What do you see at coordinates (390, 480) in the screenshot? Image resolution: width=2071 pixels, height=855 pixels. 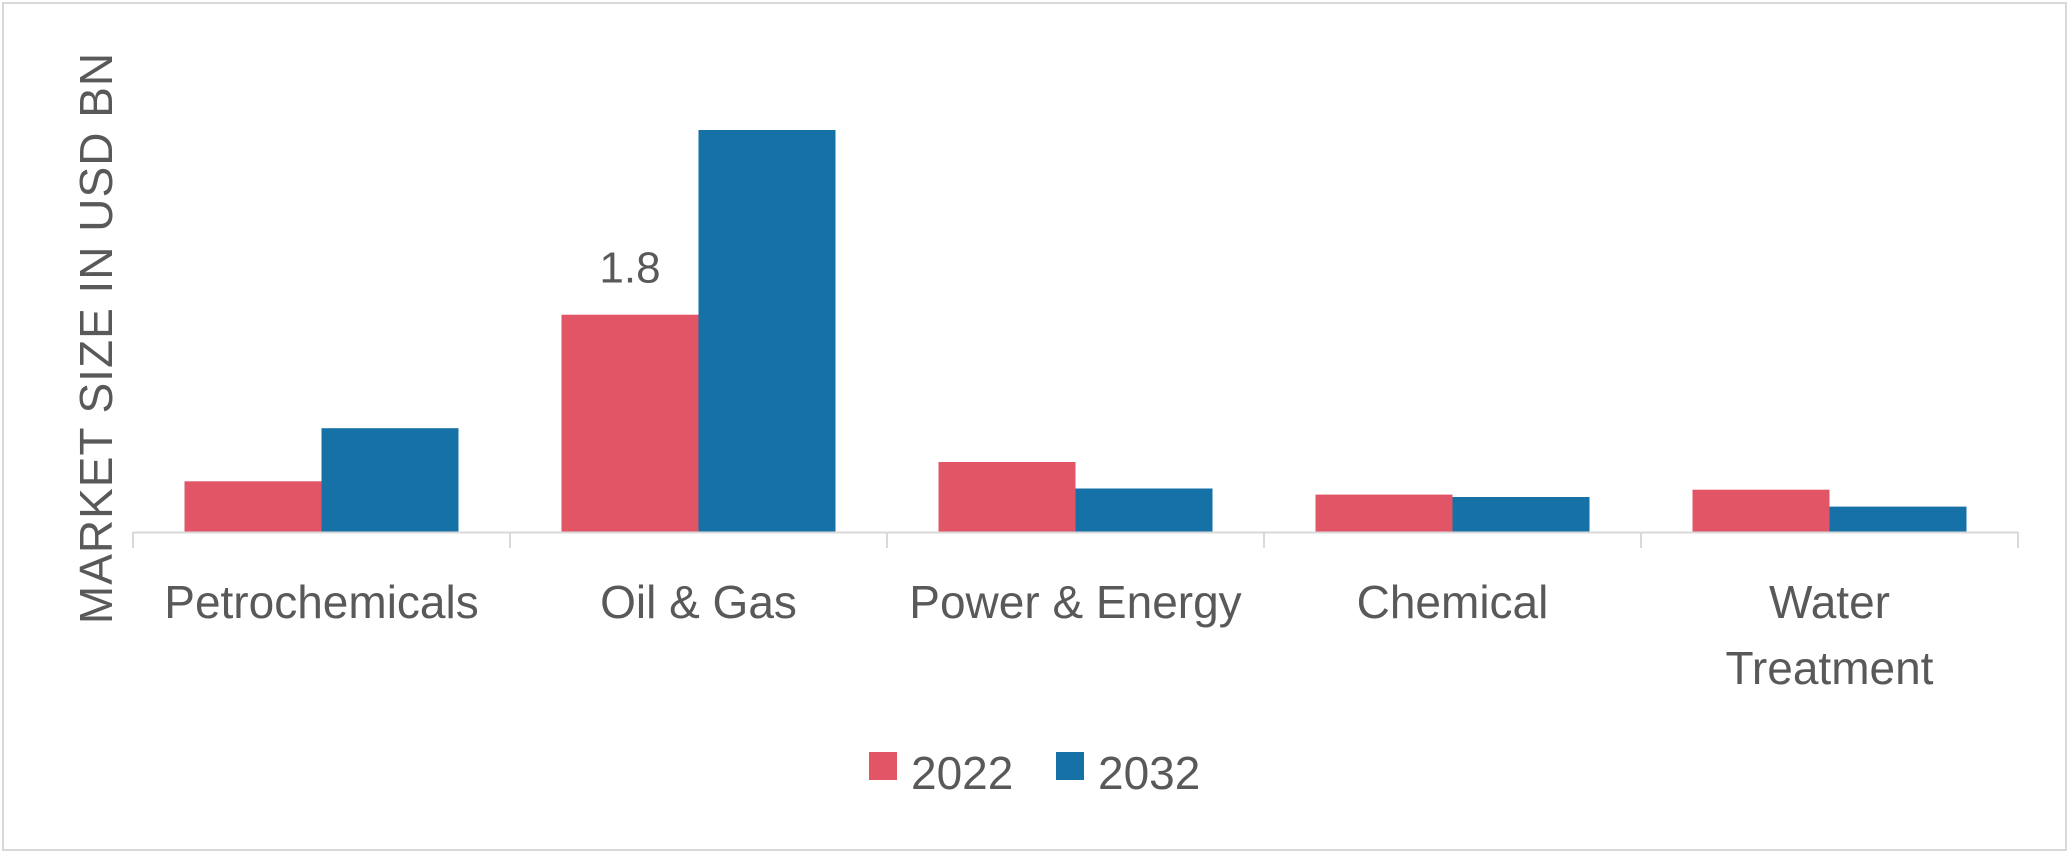 I see `bar-2032-petrochemicals` at bounding box center [390, 480].